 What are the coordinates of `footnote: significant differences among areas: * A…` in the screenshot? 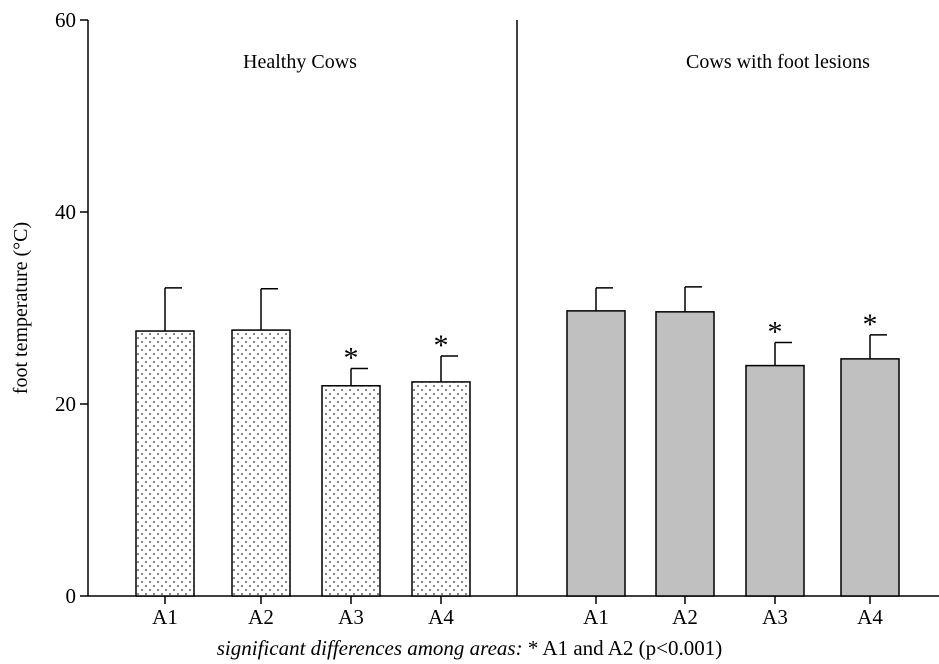 It's located at (469, 648).